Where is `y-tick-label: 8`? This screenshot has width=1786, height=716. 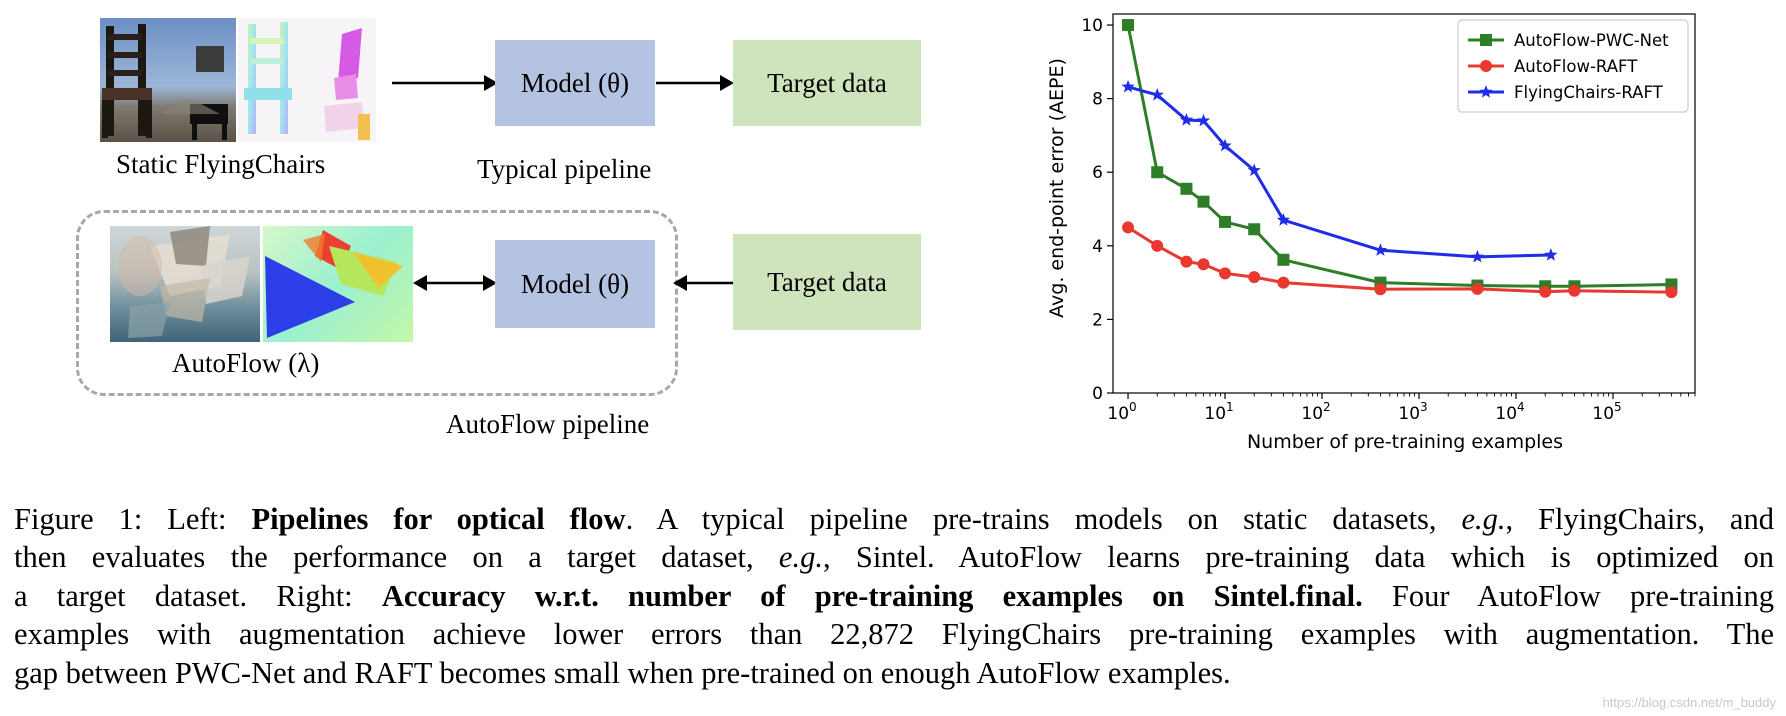 y-tick-label: 8 is located at coordinates (1097, 100).